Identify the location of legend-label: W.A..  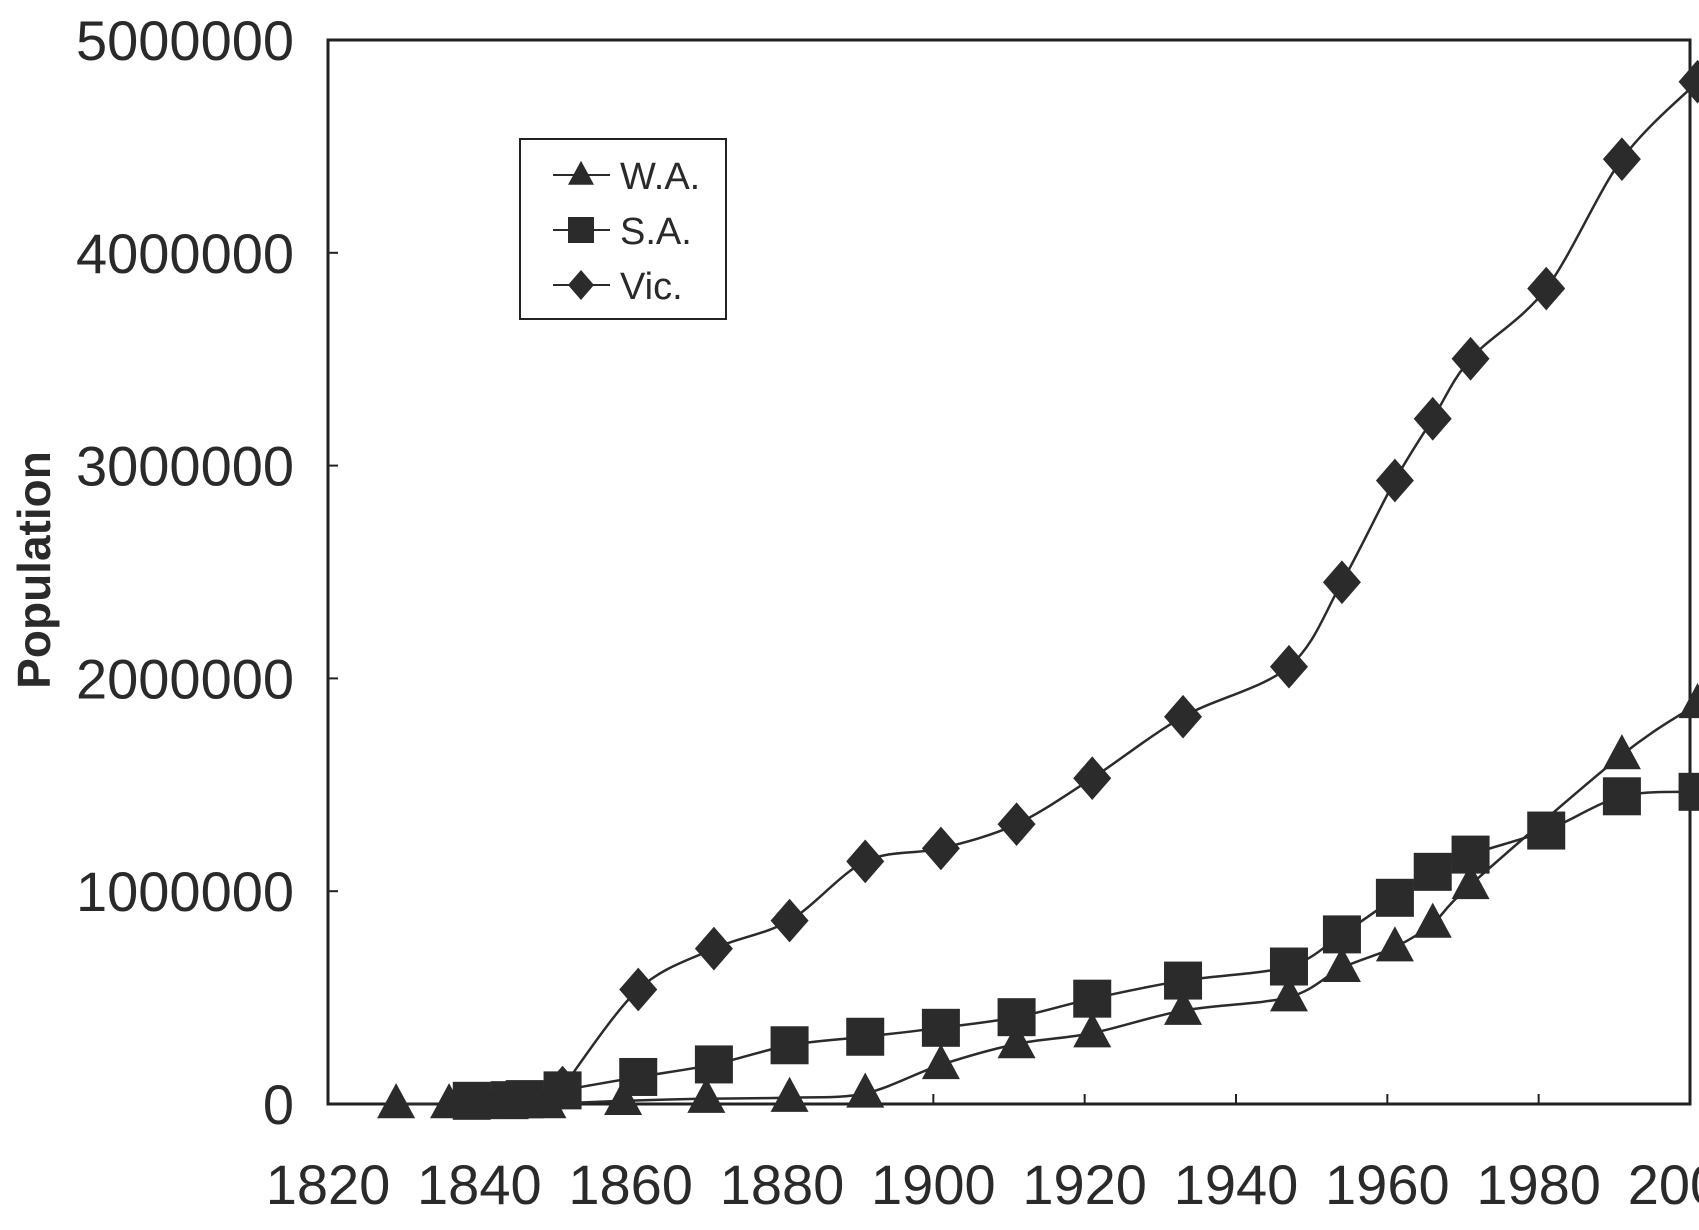
(660, 177).